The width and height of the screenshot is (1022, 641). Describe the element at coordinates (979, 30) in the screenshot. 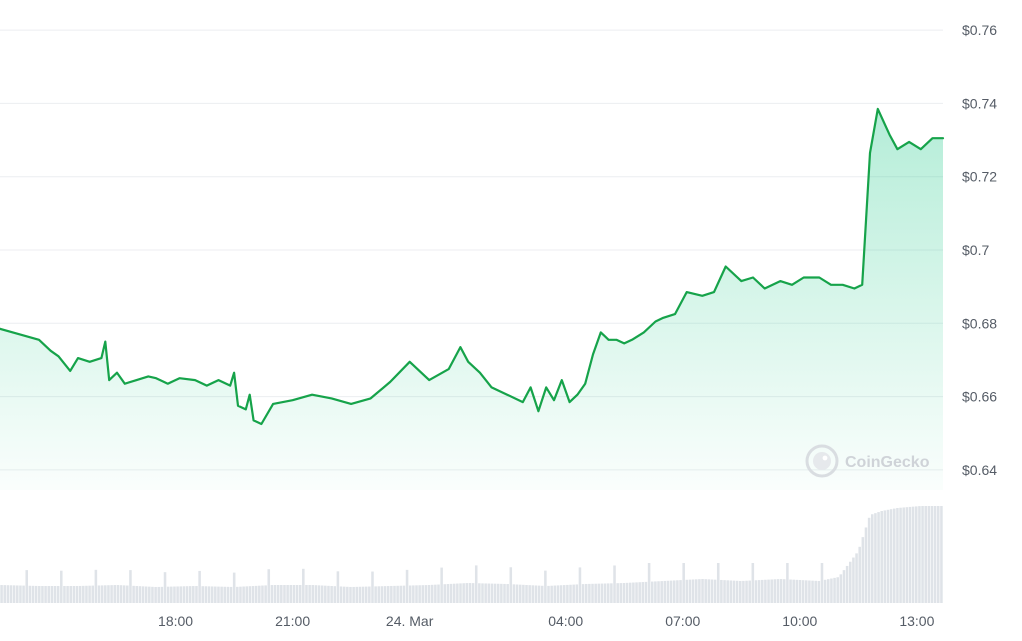

I see `y-tick-label: $0.76` at that location.